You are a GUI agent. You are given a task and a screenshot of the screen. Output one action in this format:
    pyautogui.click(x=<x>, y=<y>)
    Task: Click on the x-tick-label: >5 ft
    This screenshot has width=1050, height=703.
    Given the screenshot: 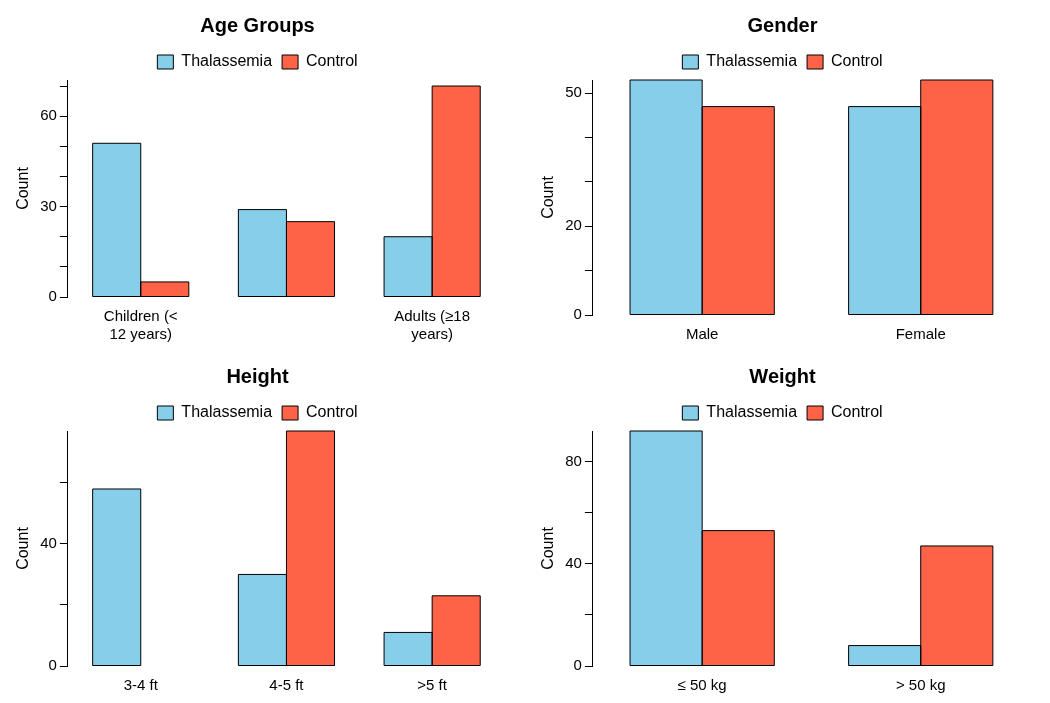 What is the action you would take?
    pyautogui.click(x=432, y=685)
    